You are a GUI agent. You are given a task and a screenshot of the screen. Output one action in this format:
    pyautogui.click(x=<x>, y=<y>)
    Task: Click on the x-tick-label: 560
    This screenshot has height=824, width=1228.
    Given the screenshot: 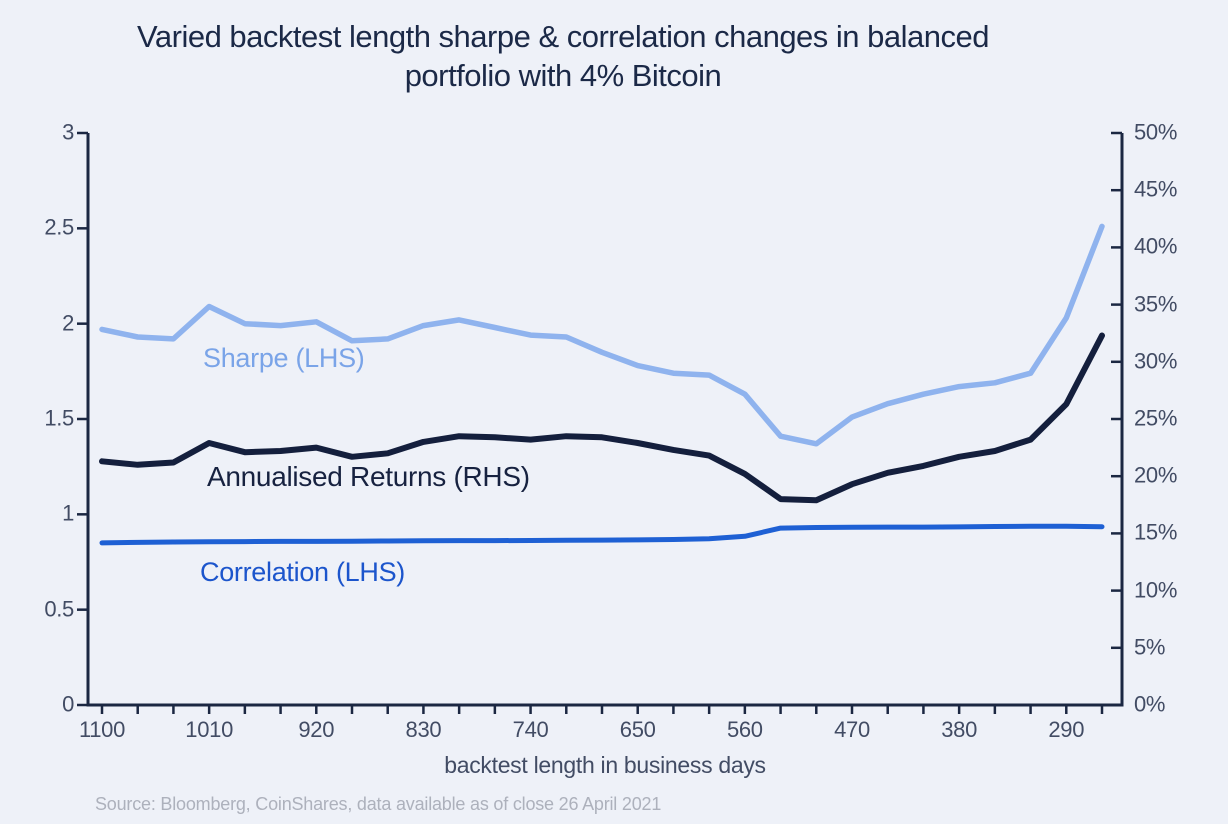 What is the action you would take?
    pyautogui.click(x=744, y=729)
    